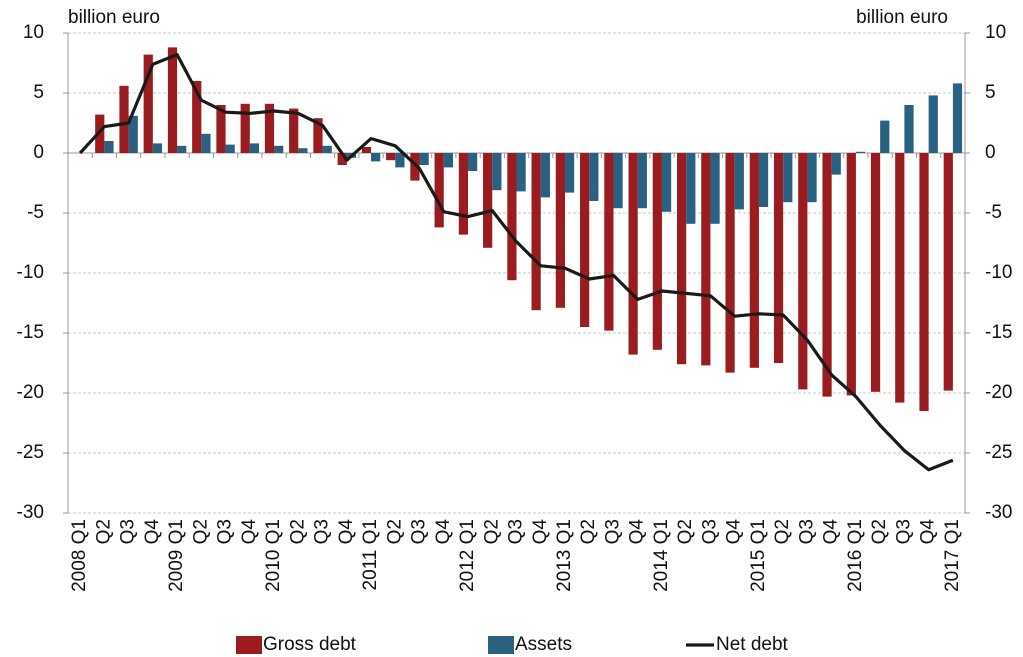  Describe the element at coordinates (855, 555) in the screenshot. I see `x-tick-label: 2016 Q1` at that location.